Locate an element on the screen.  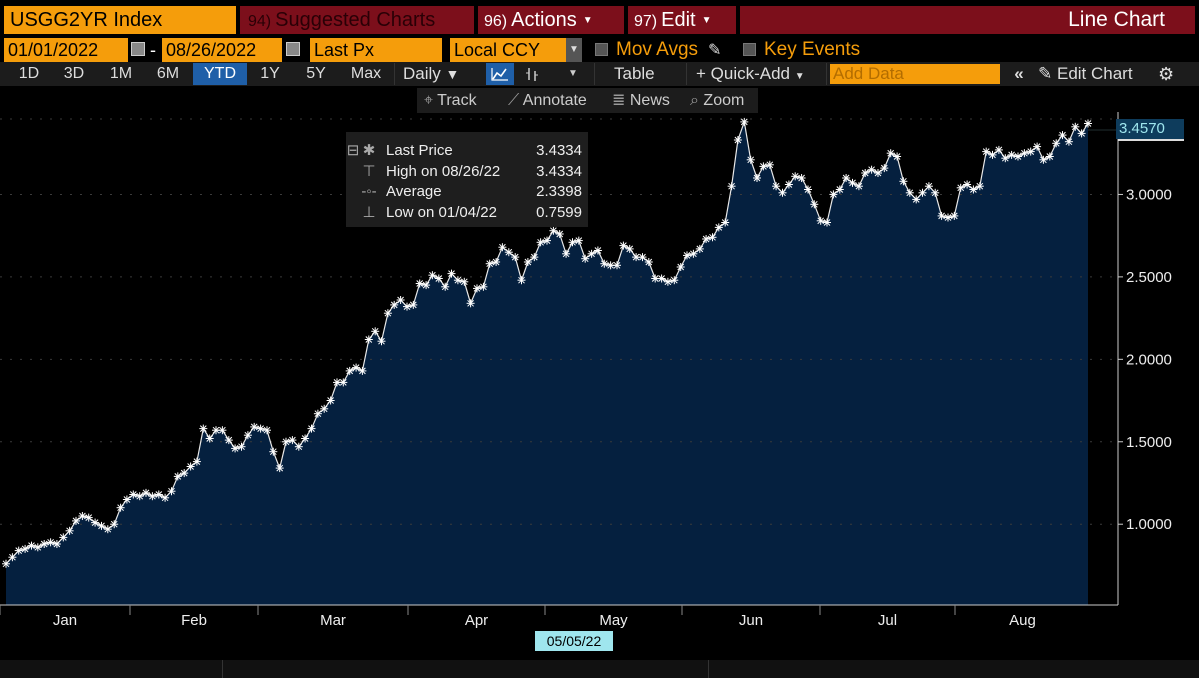
end-date-field: 08/26/2022 is located at coordinates (222, 50).